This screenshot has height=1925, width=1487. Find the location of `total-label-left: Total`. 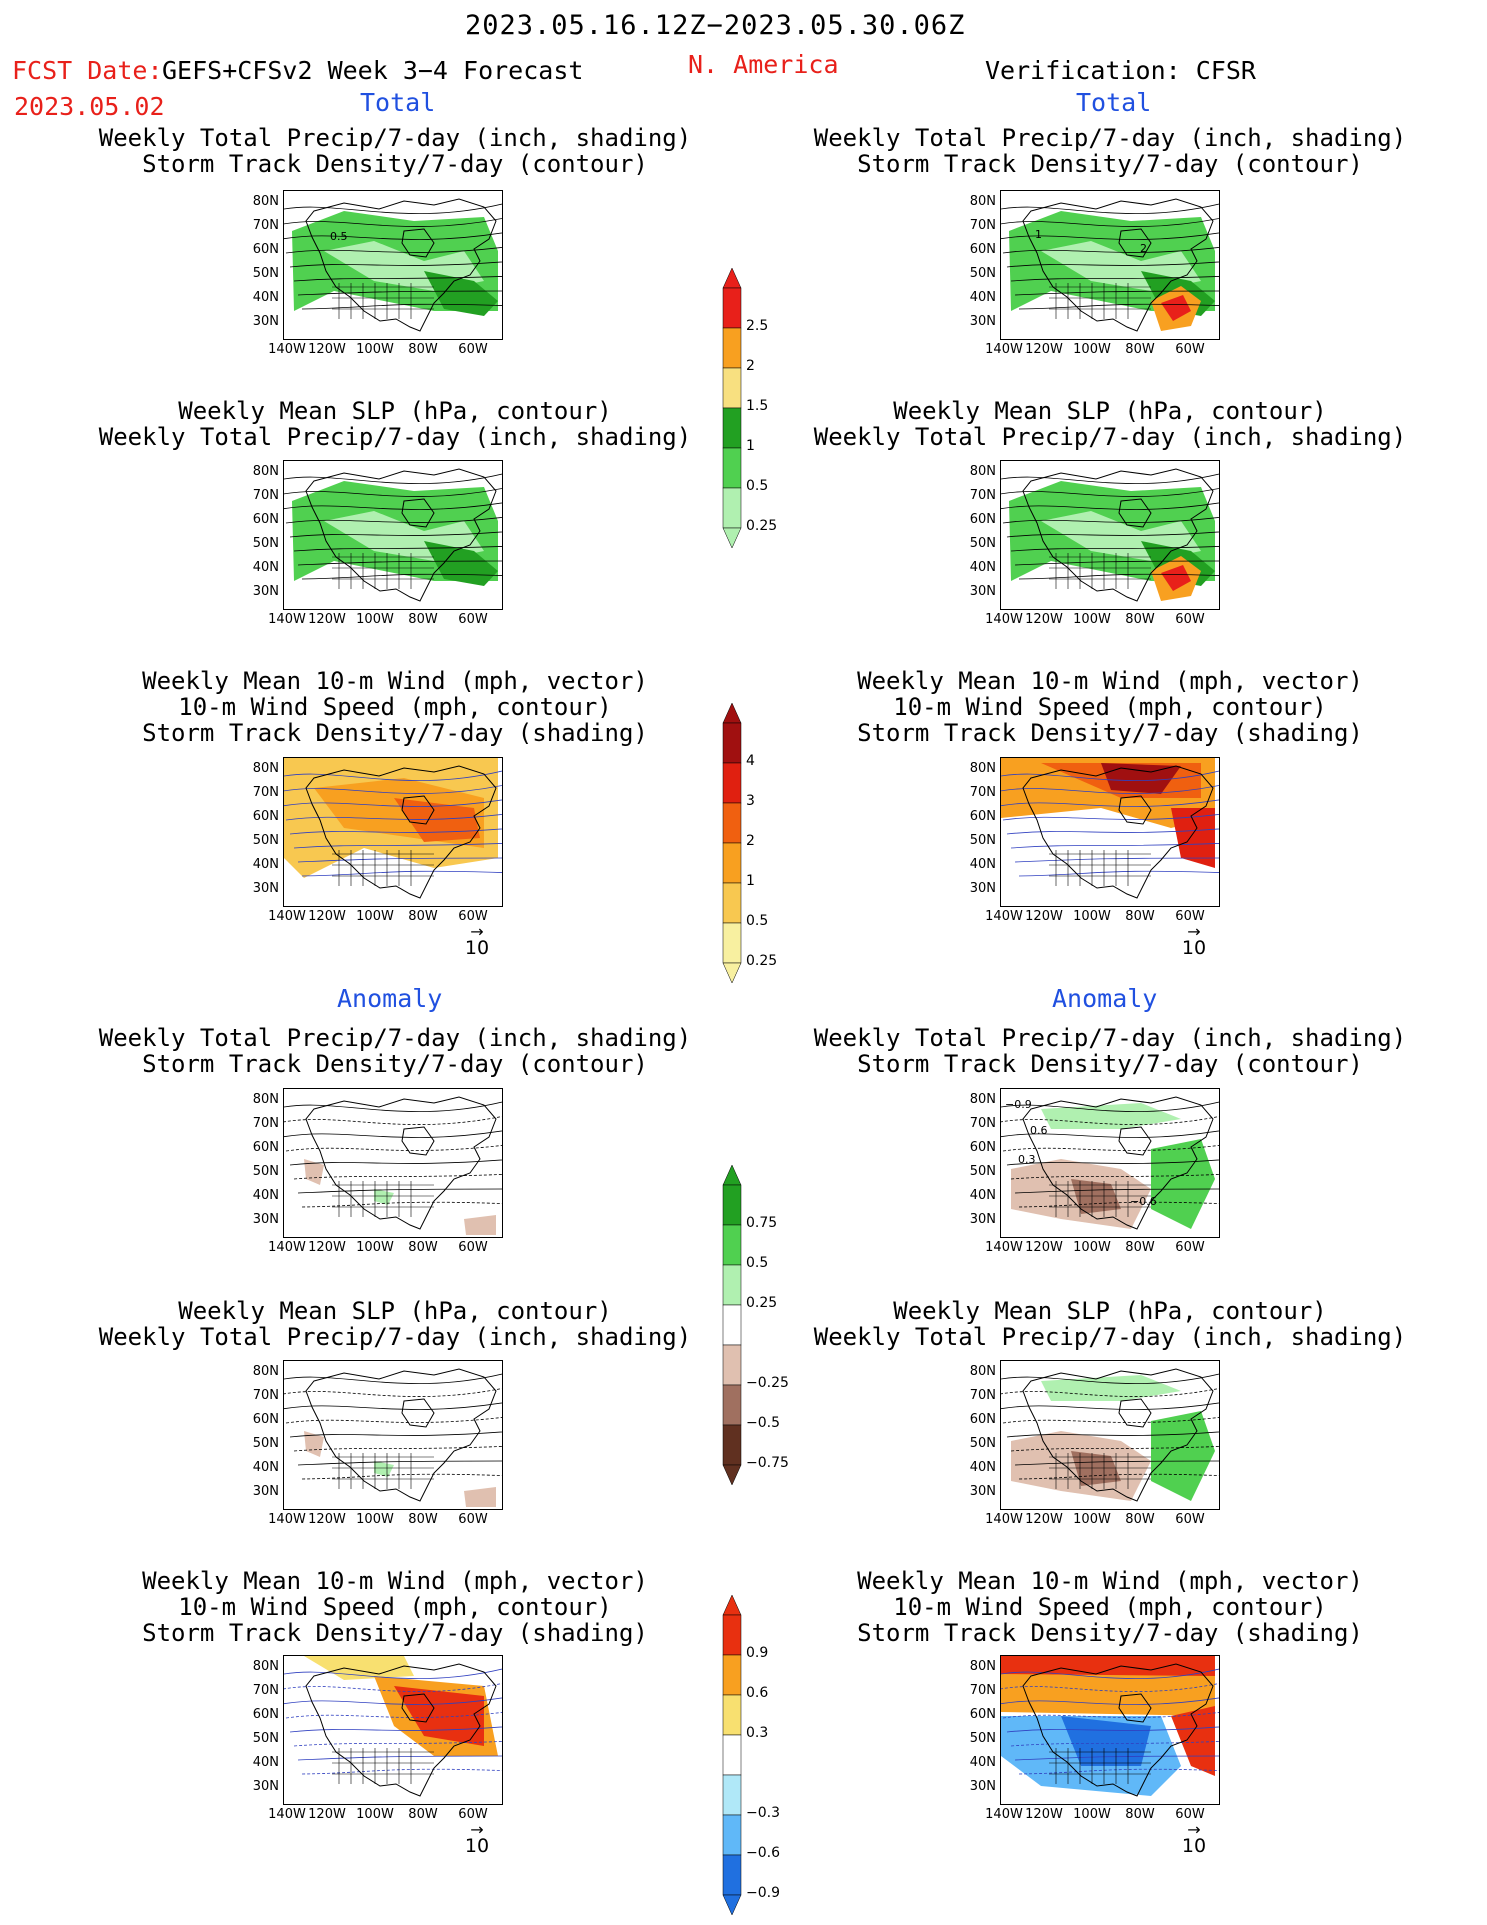

total-label-left: Total is located at coordinates (398, 102).